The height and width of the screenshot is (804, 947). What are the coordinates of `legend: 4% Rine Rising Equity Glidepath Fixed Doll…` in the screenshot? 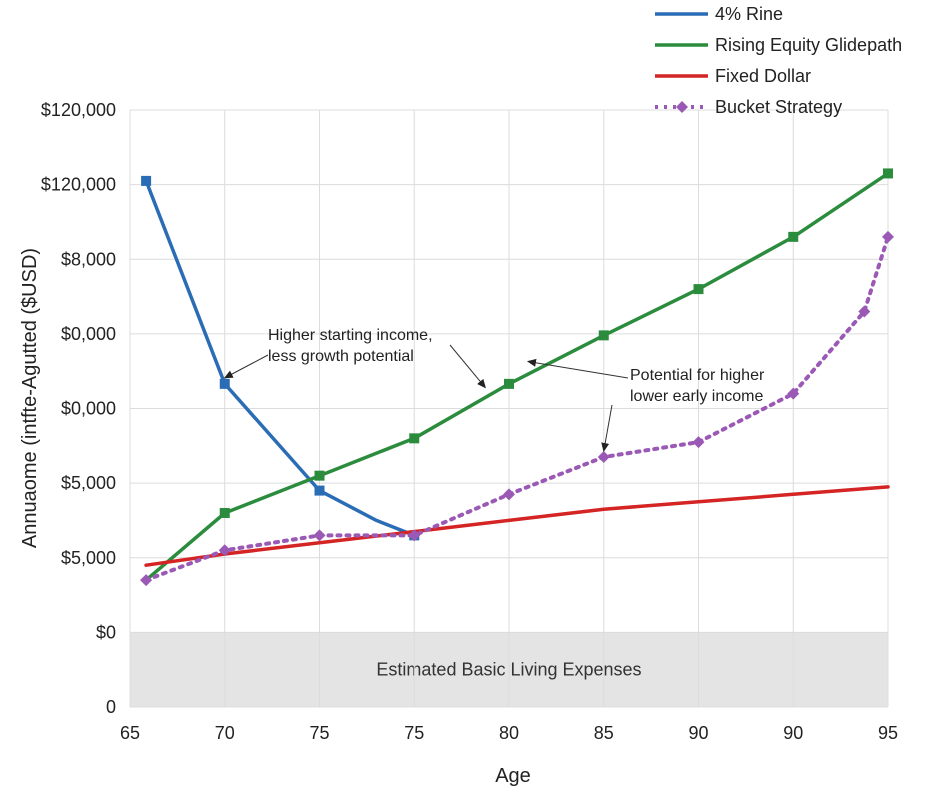 It's located at (778, 60).